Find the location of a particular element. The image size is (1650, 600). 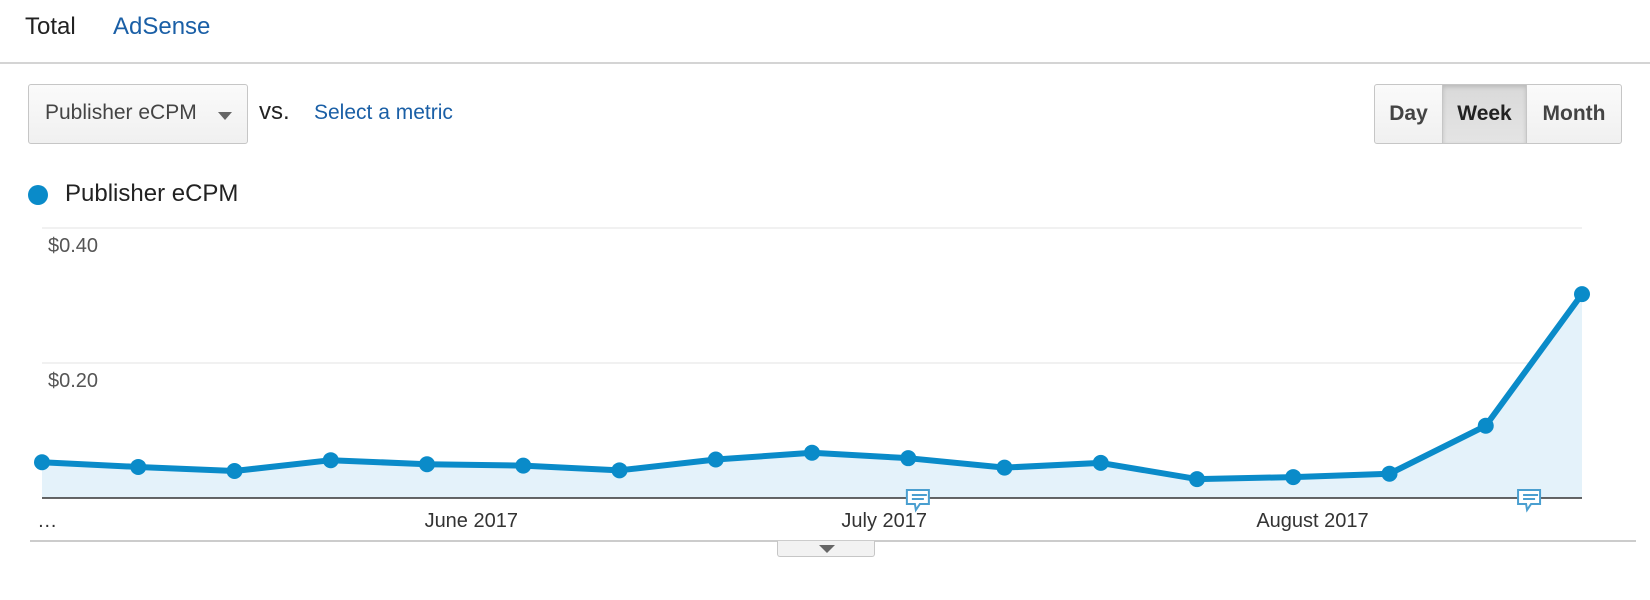

caret-down-icon is located at coordinates (827, 549).